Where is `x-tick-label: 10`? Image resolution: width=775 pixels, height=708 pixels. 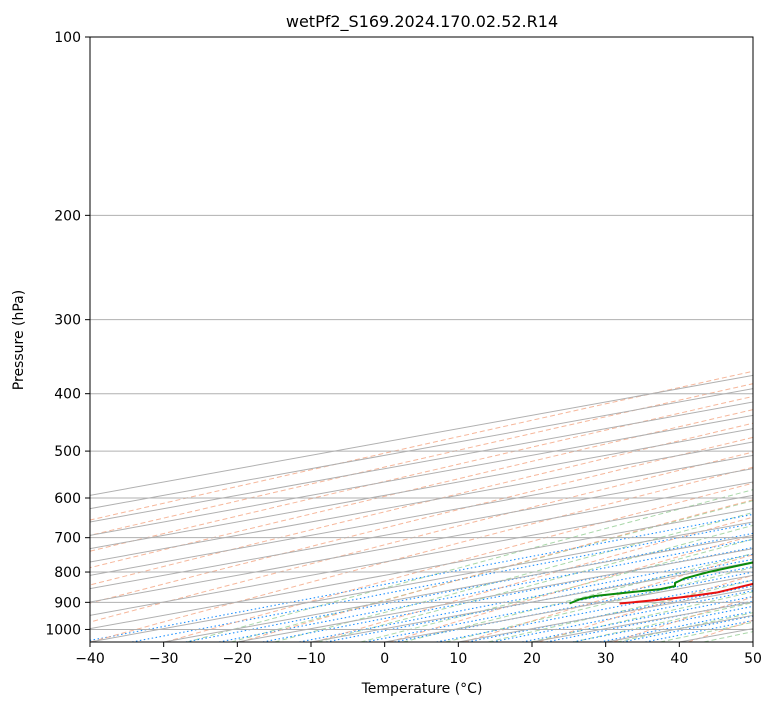
x-tick-label: 10 is located at coordinates (458, 659).